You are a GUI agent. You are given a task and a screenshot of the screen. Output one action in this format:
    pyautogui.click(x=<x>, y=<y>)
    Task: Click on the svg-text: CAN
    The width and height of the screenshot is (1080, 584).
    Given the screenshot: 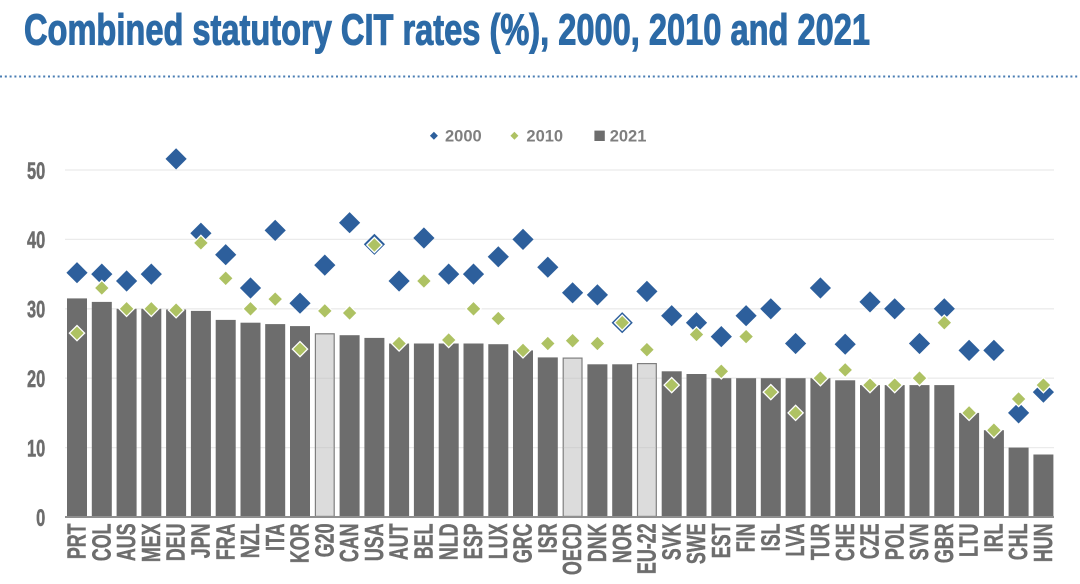 What is the action you would take?
    pyautogui.click(x=349, y=543)
    